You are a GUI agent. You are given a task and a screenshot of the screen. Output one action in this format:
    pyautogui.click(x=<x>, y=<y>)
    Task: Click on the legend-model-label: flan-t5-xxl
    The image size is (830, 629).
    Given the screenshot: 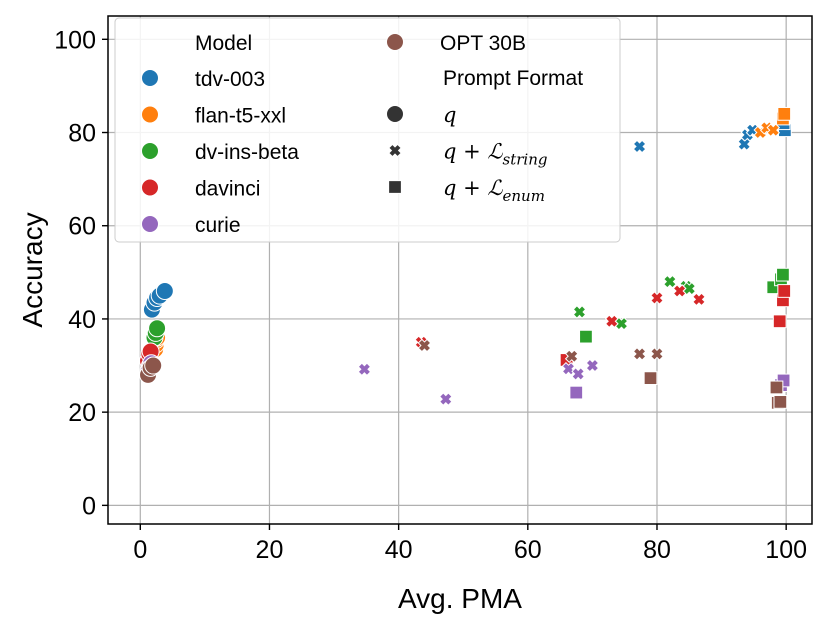 What is the action you would take?
    pyautogui.click(x=240, y=116)
    